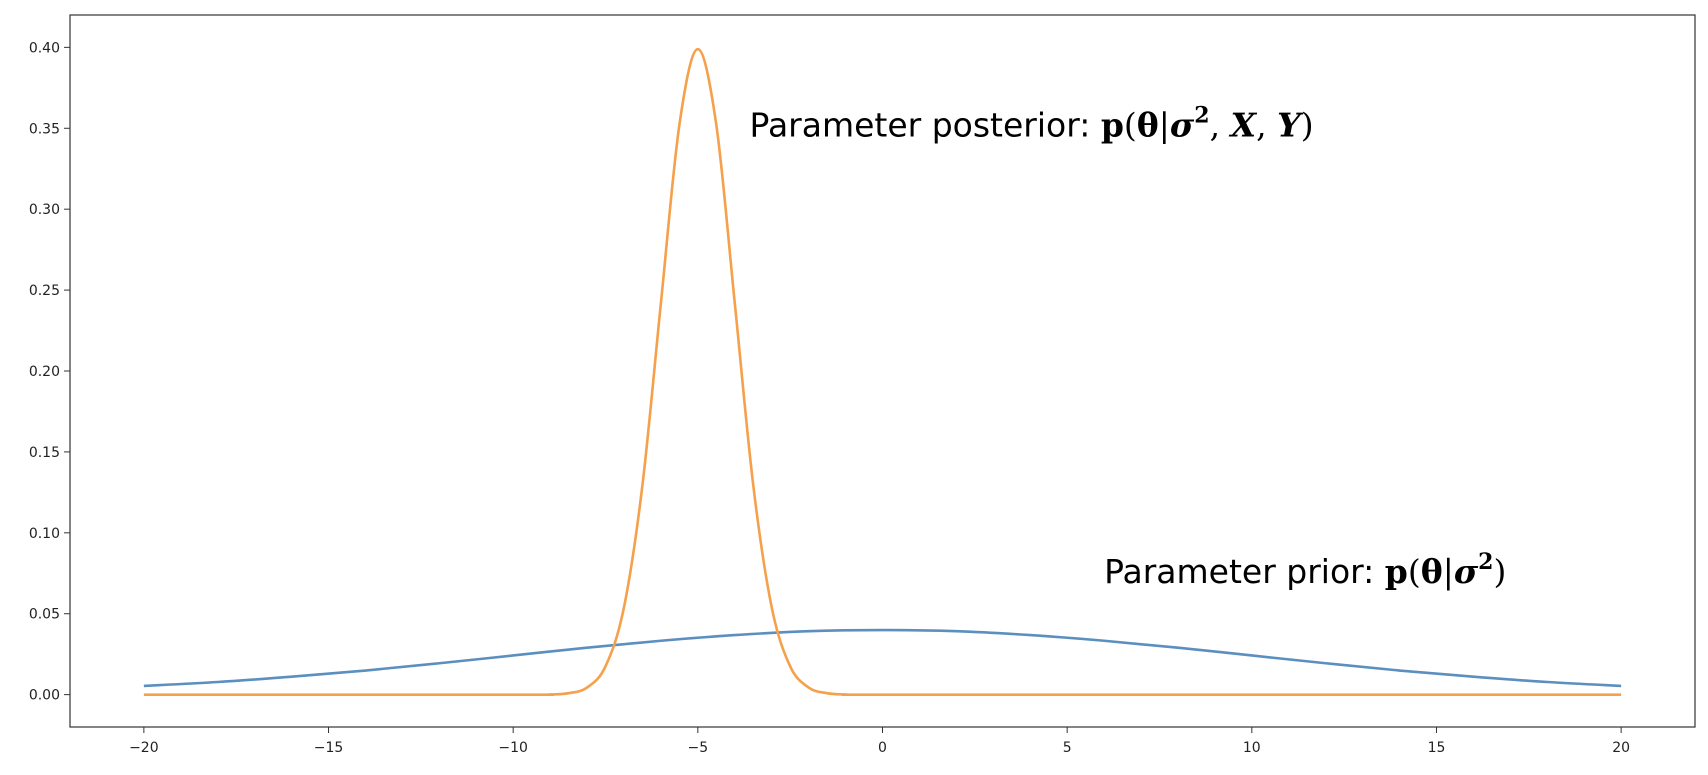 This screenshot has width=1708, height=775. Describe the element at coordinates (44, 291) in the screenshot. I see `y-tick-label: 0.25` at that location.